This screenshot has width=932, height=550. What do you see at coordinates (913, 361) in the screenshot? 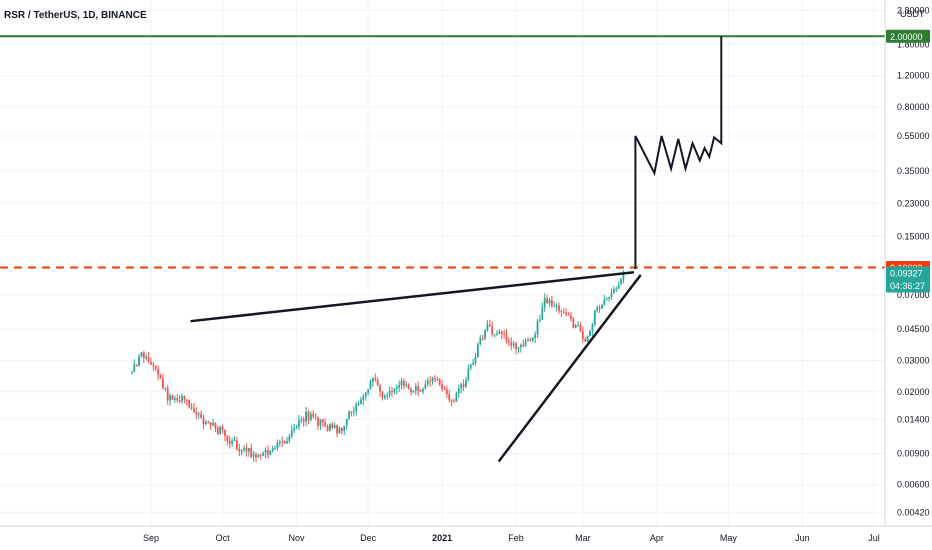
I see `price-tick-label: 0.03000` at bounding box center [913, 361].